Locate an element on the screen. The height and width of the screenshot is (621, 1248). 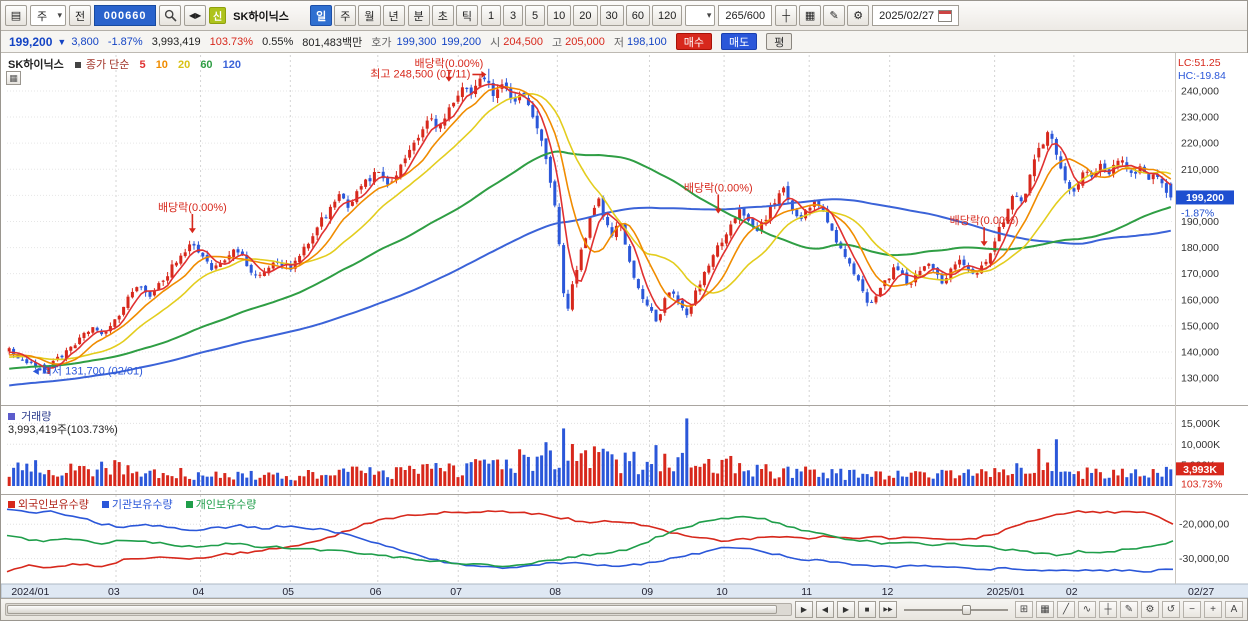
price-tick-label: 180,000 is located at coordinates (1200, 248).